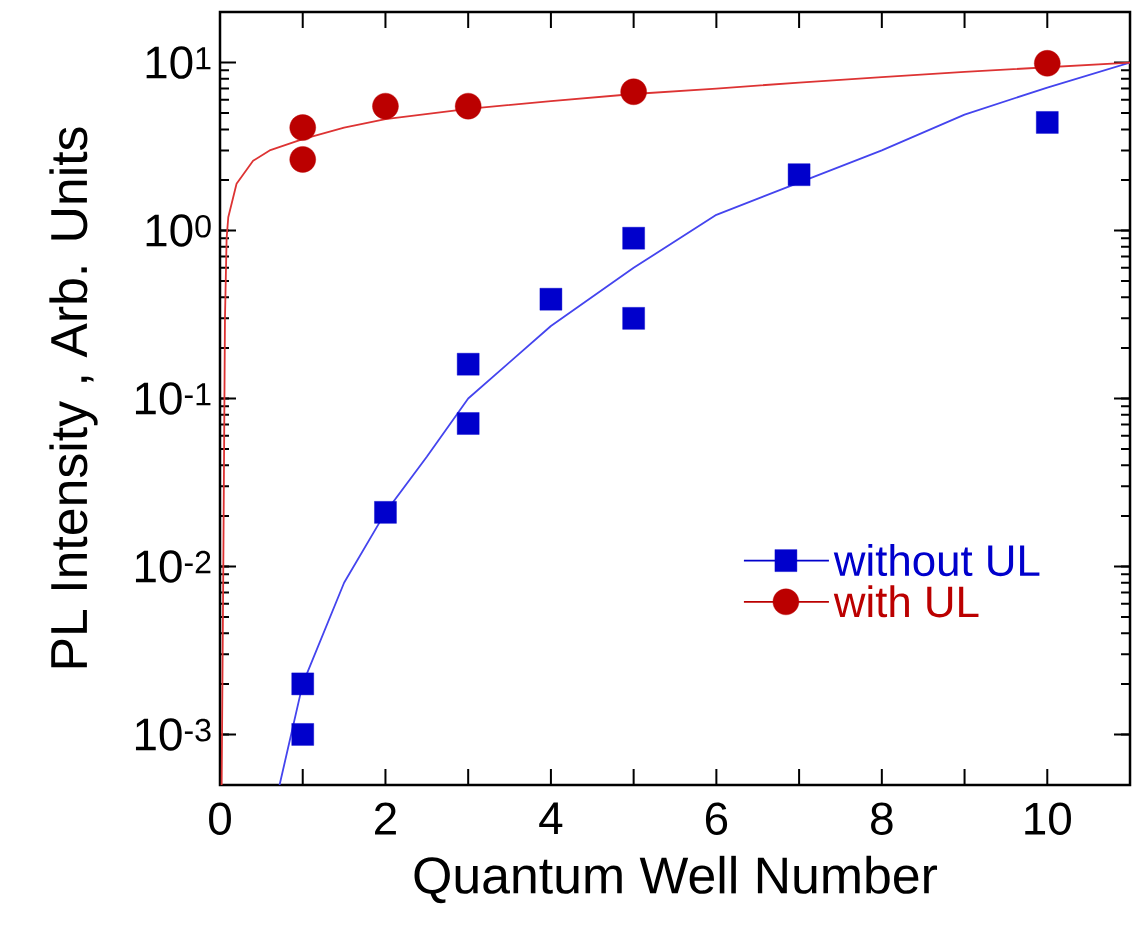 This screenshot has width=1132, height=927. What do you see at coordinates (173, 566) in the screenshot?
I see `y-tick-label: 10$^{-2}$` at bounding box center [173, 566].